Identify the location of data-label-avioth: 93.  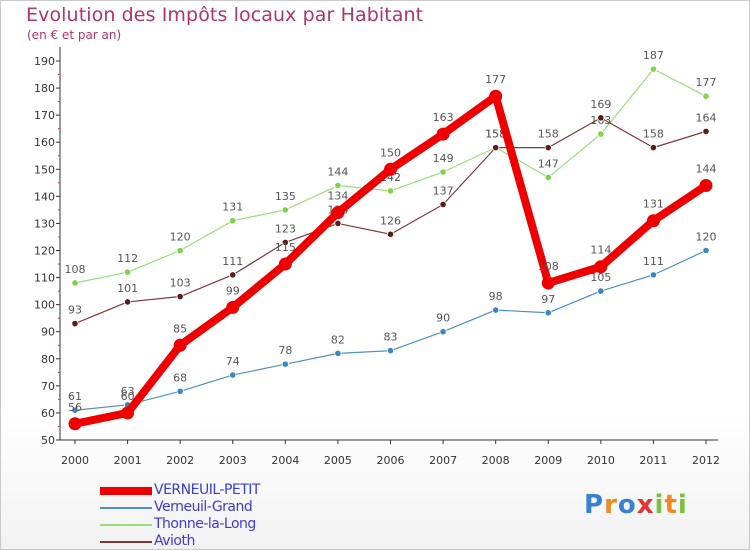
(75, 310).